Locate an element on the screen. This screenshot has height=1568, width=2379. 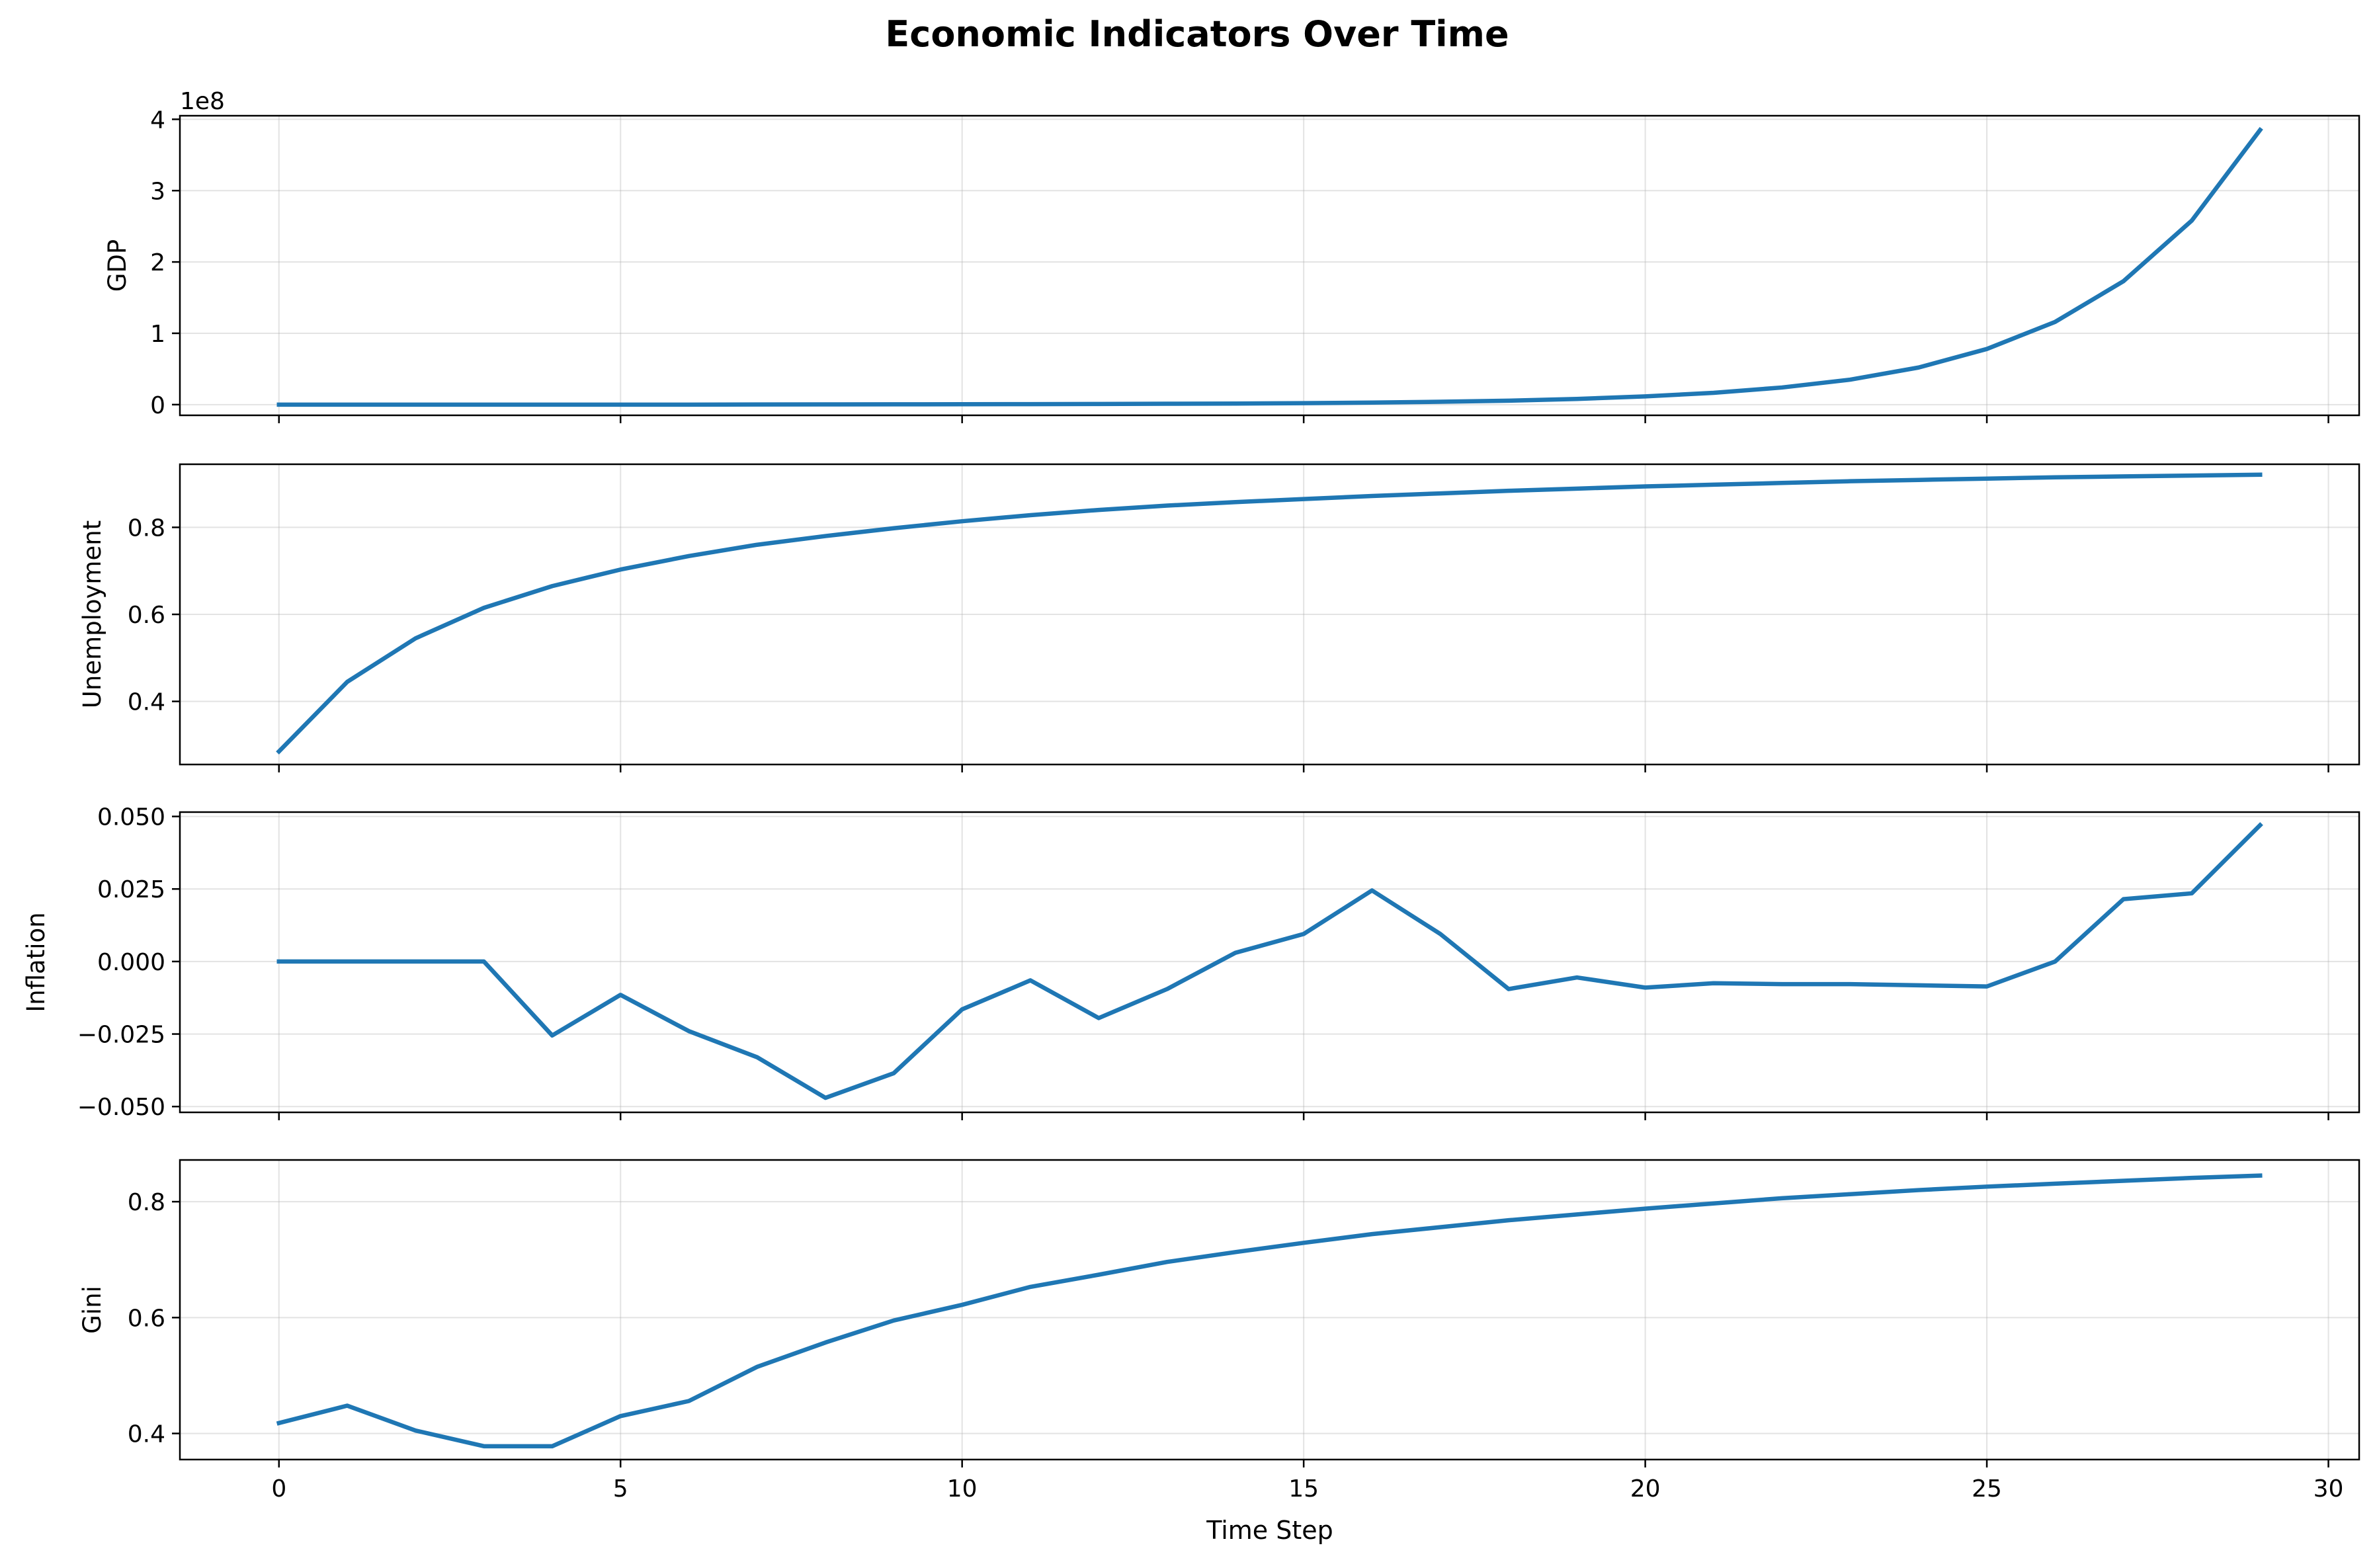
x-tick-label: 30 is located at coordinates (2329, 1489).